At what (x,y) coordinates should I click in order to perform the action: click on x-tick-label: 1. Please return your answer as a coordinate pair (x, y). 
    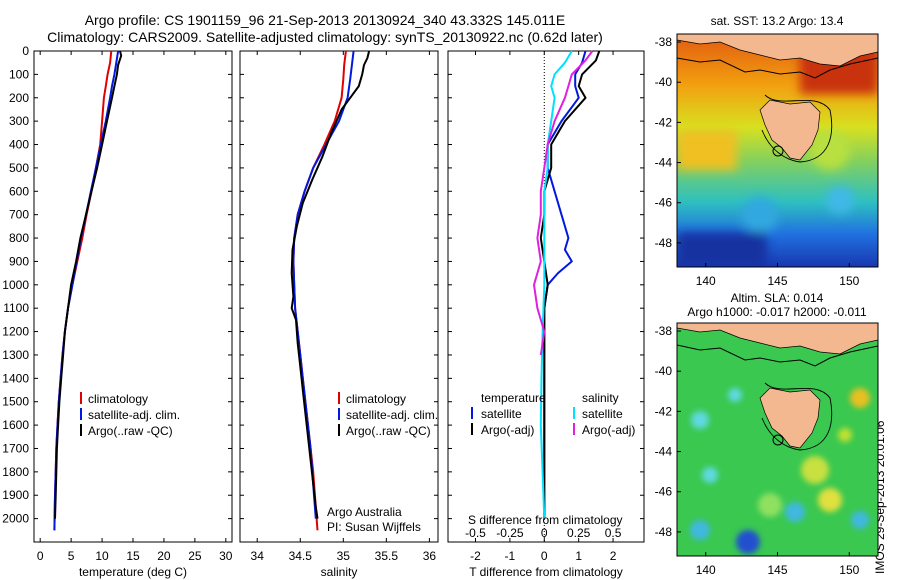
    Looking at the image, I should click on (578, 556).